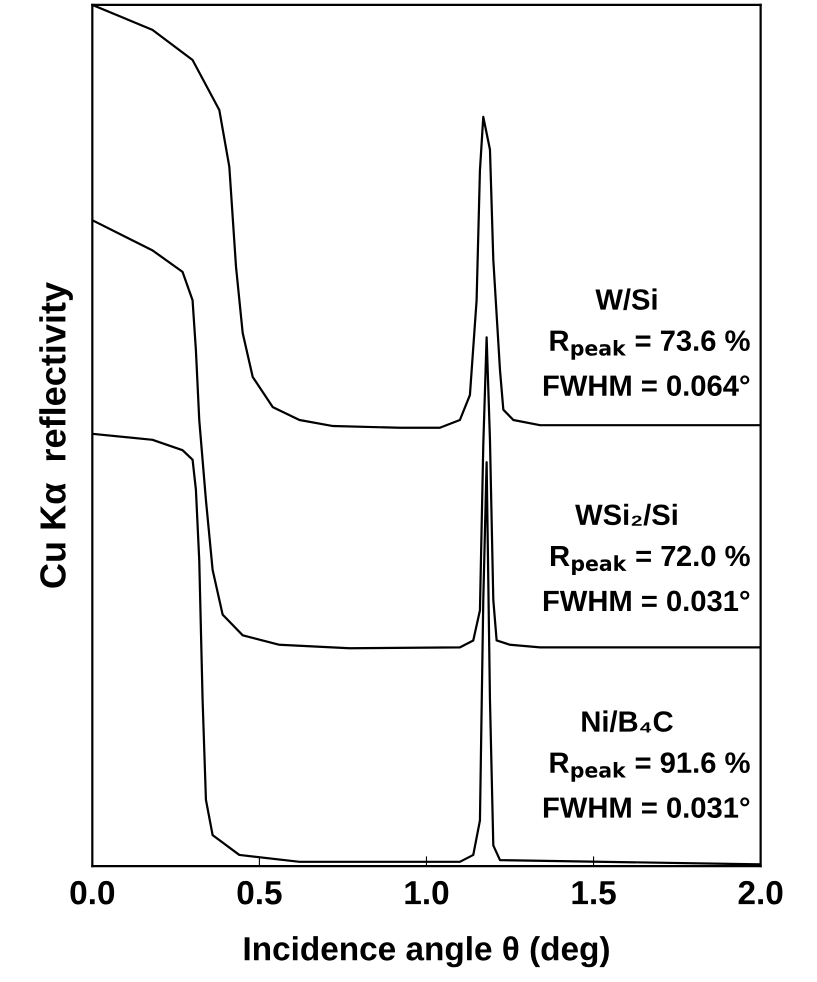 Image resolution: width=817 pixels, height=982 pixels. I want to click on y-axis-title: Cu Kα reflectivity, so click(56, 435).